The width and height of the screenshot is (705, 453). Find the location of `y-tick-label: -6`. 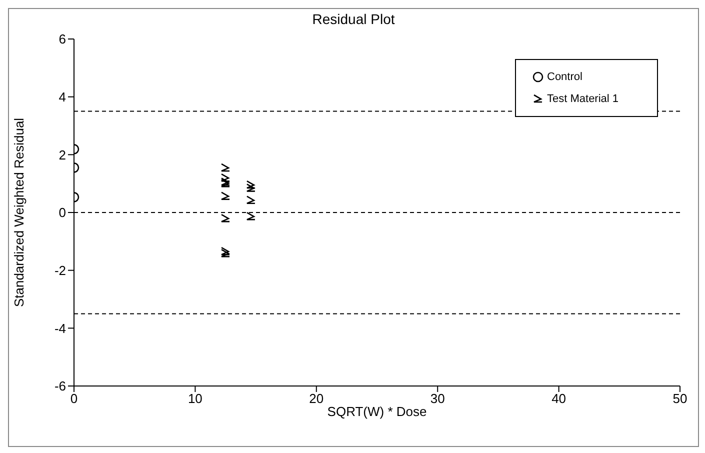

y-tick-label: -6 is located at coordinates (60, 386).